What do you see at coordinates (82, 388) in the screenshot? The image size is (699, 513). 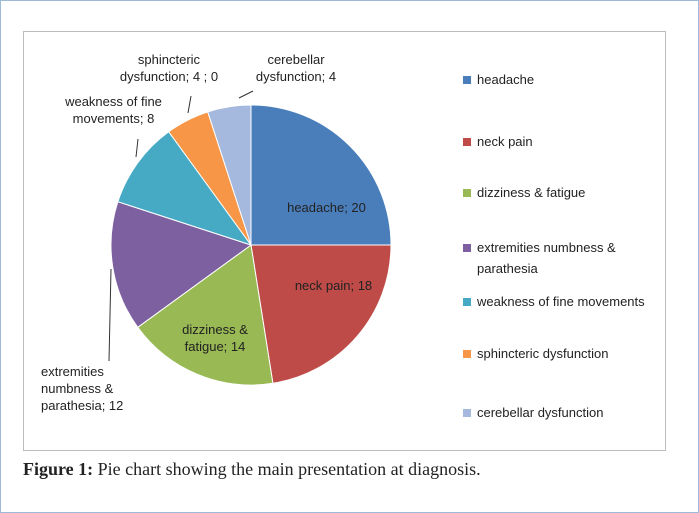 I see `data-label: extremities numbness & parathesia; 12` at bounding box center [82, 388].